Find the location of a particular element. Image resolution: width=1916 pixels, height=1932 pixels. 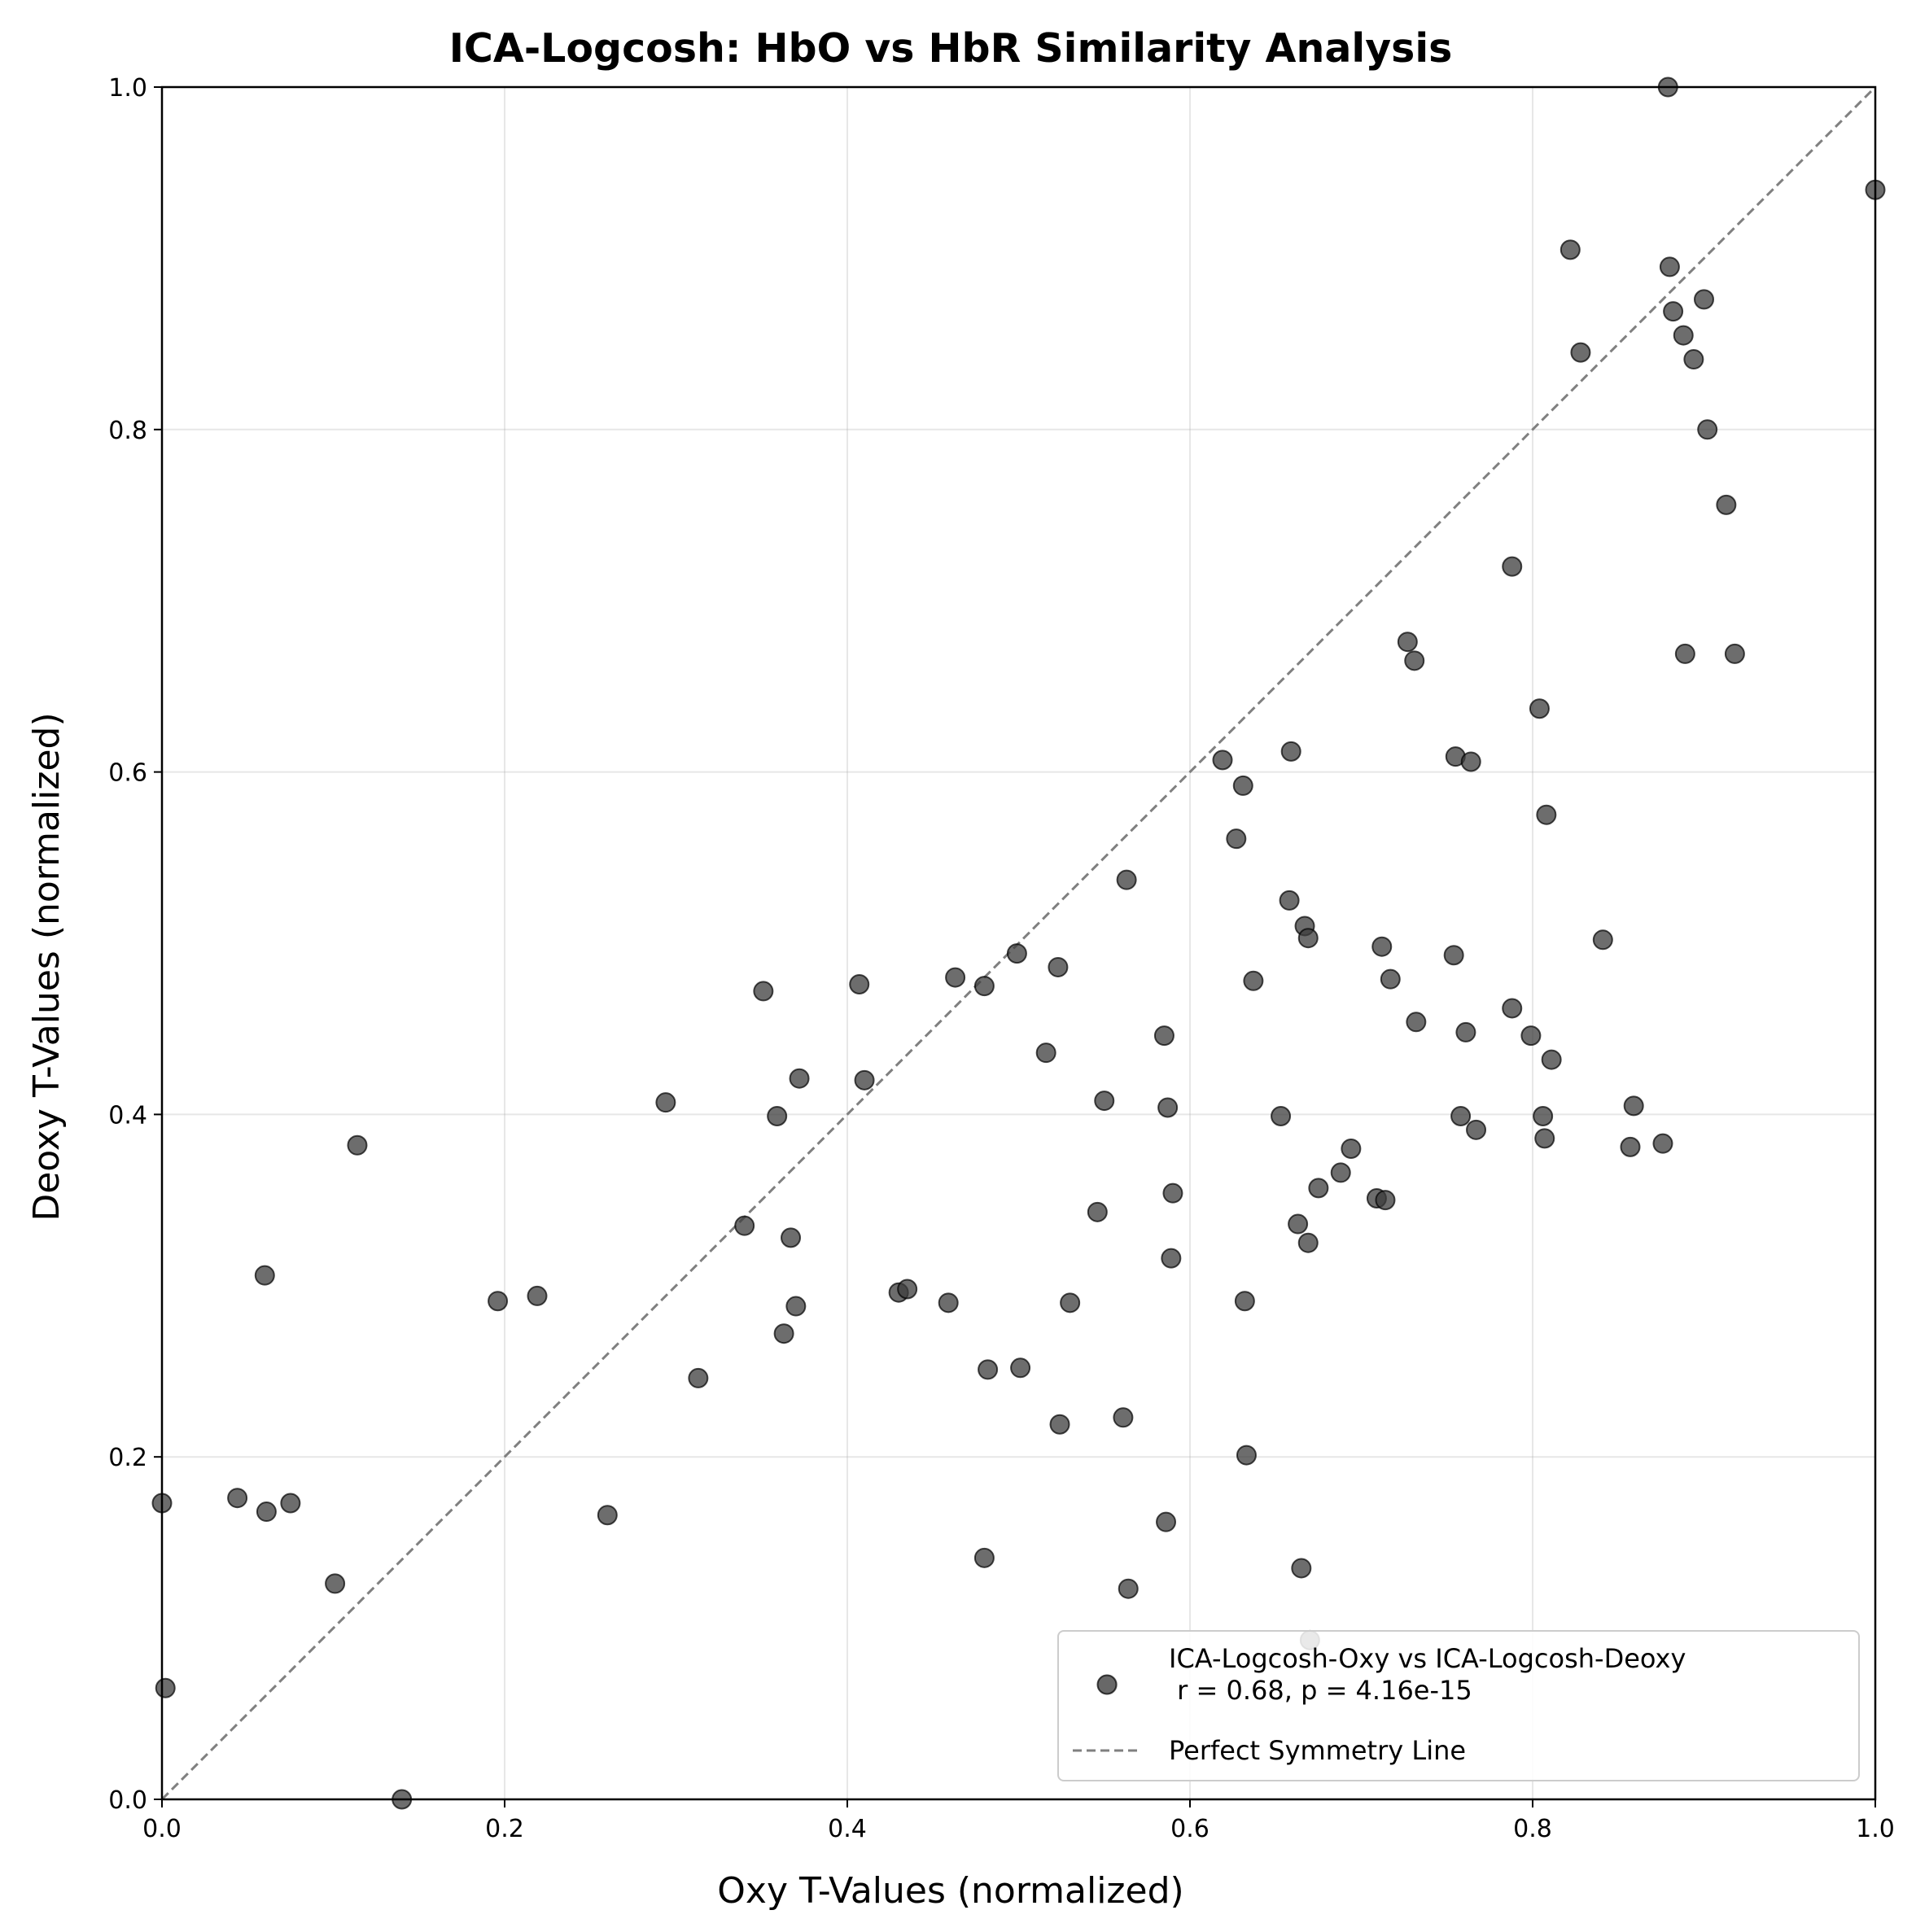

y-tick-label: 0.6 is located at coordinates (127, 774).